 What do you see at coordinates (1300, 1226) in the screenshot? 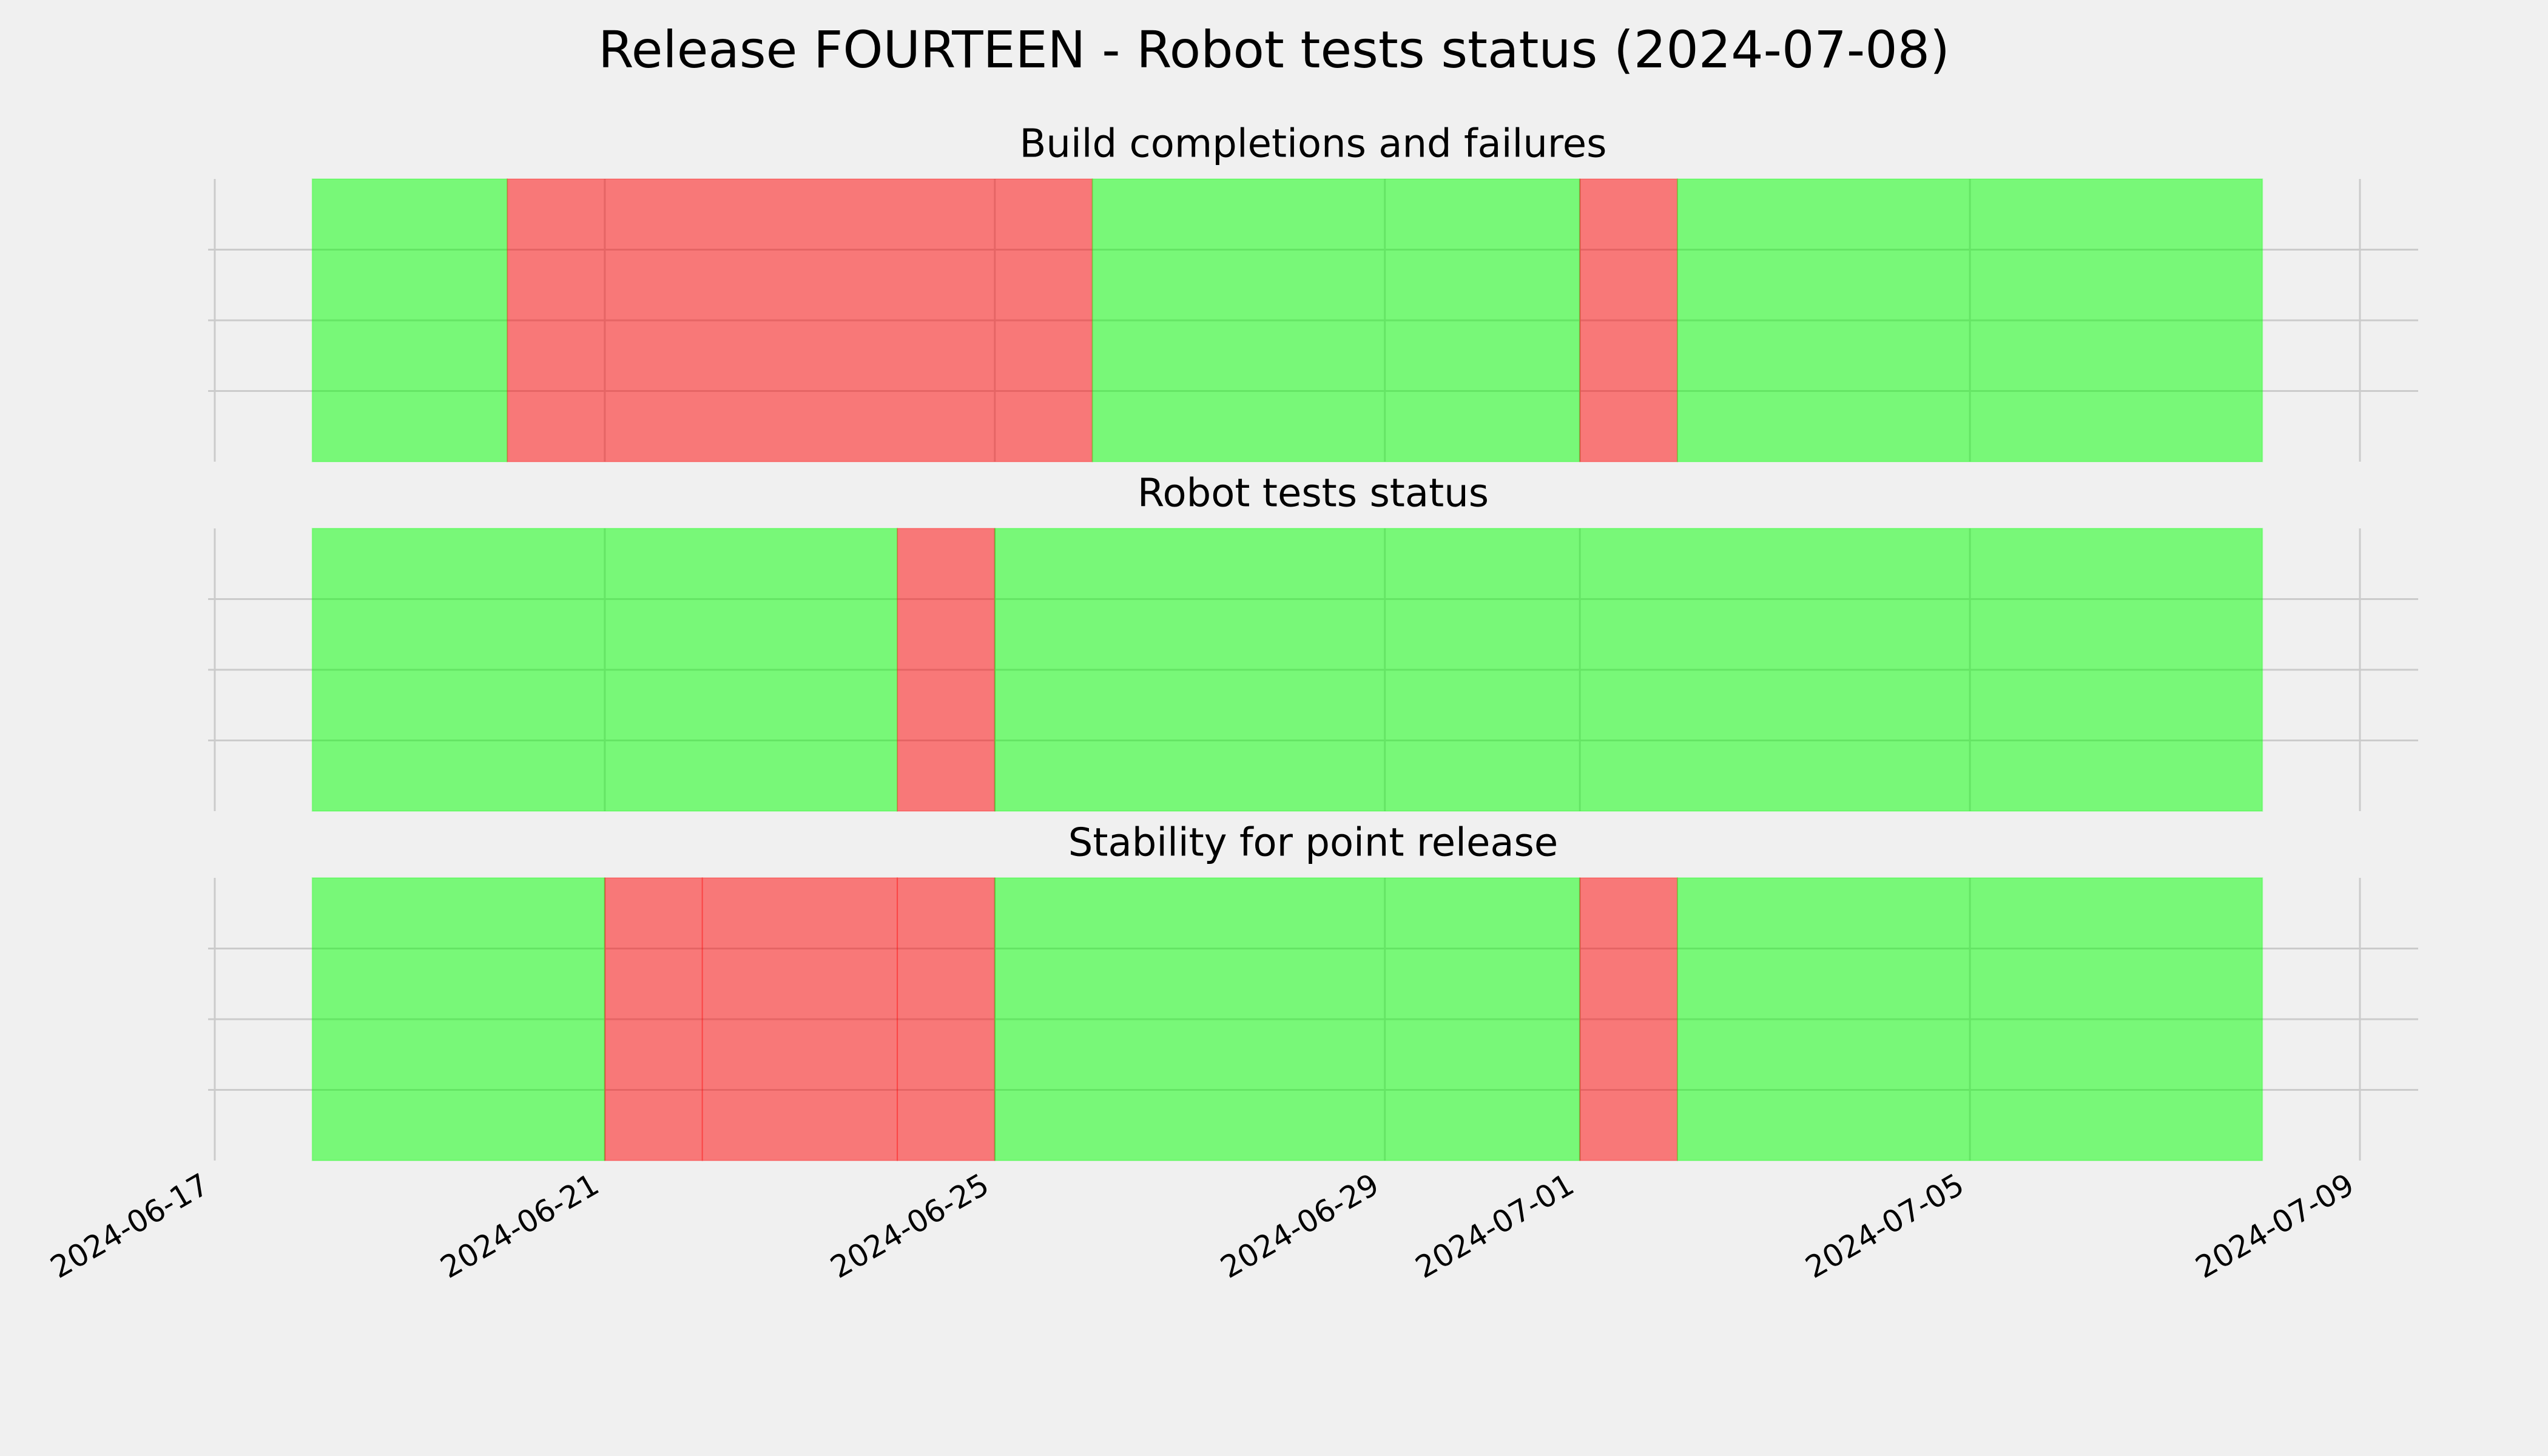
I see `x-tick-label: 2024-06-29` at bounding box center [1300, 1226].